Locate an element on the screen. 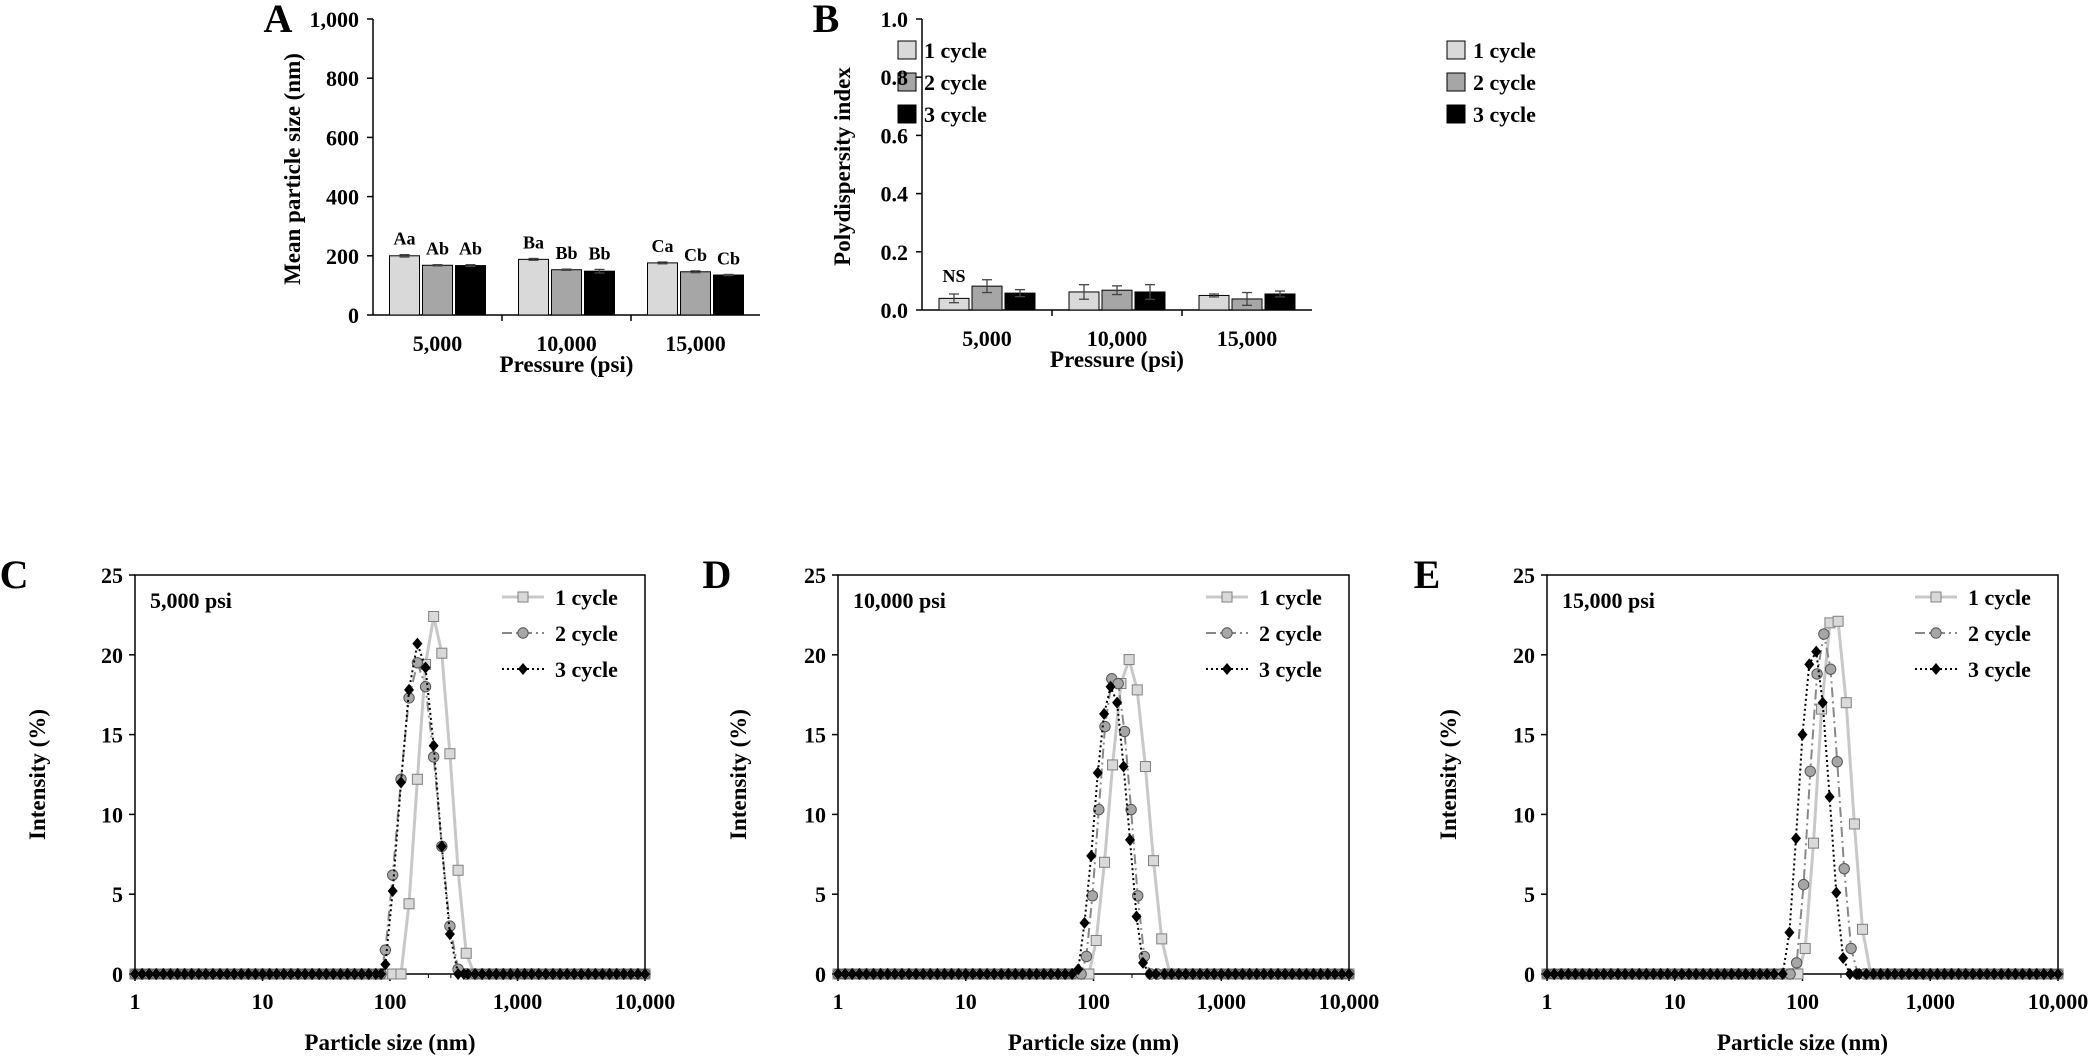 The height and width of the screenshot is (1057, 2097). y-tick-label: 25 is located at coordinates (815, 575).